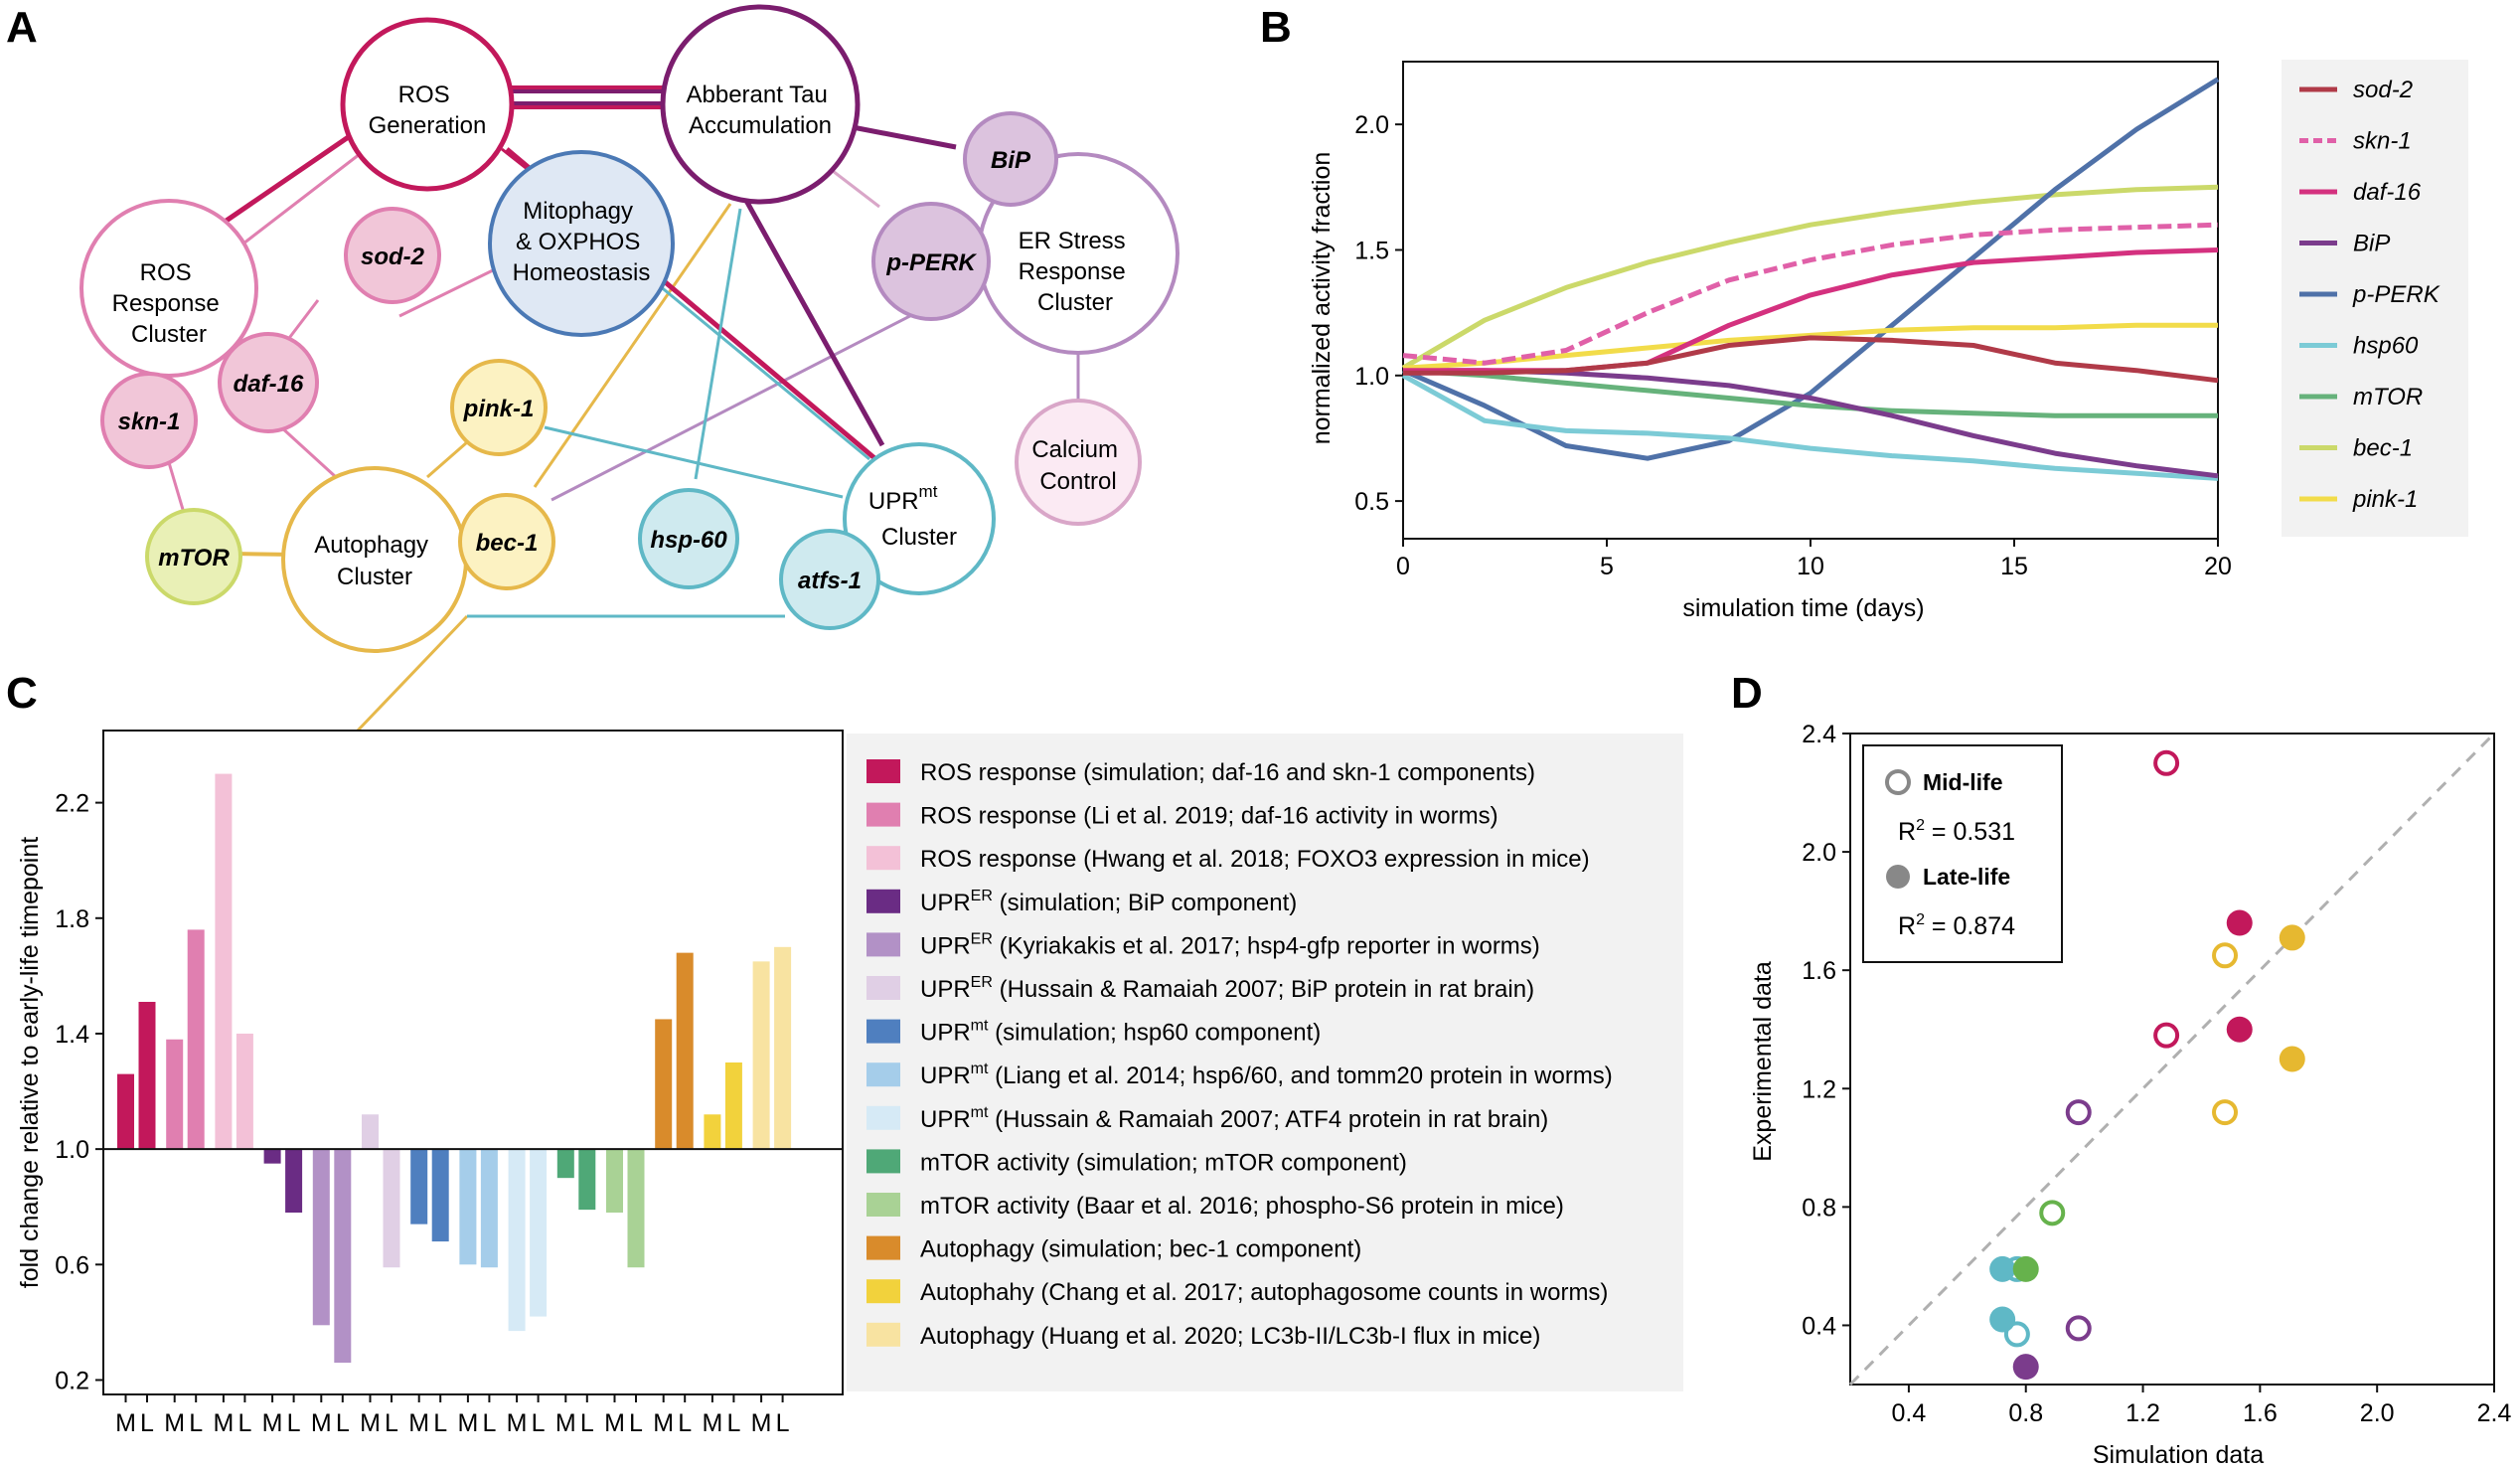 Image resolution: width=2520 pixels, height=1469 pixels. Describe the element at coordinates (1956, 831) in the screenshot. I see `legend-mid-life-r2: R2 = 0.531` at that location.